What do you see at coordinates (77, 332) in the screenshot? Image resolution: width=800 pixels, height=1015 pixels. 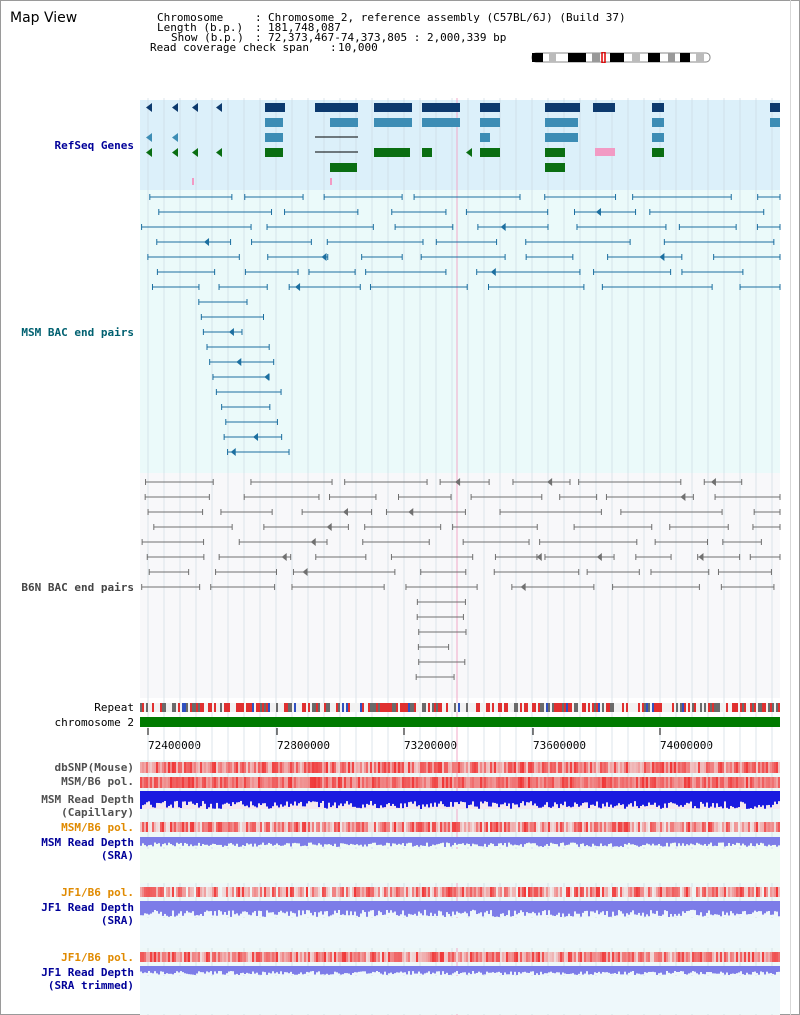 I see `msm-bac-end-pairs-label: MSM BAC end pairs` at bounding box center [77, 332].